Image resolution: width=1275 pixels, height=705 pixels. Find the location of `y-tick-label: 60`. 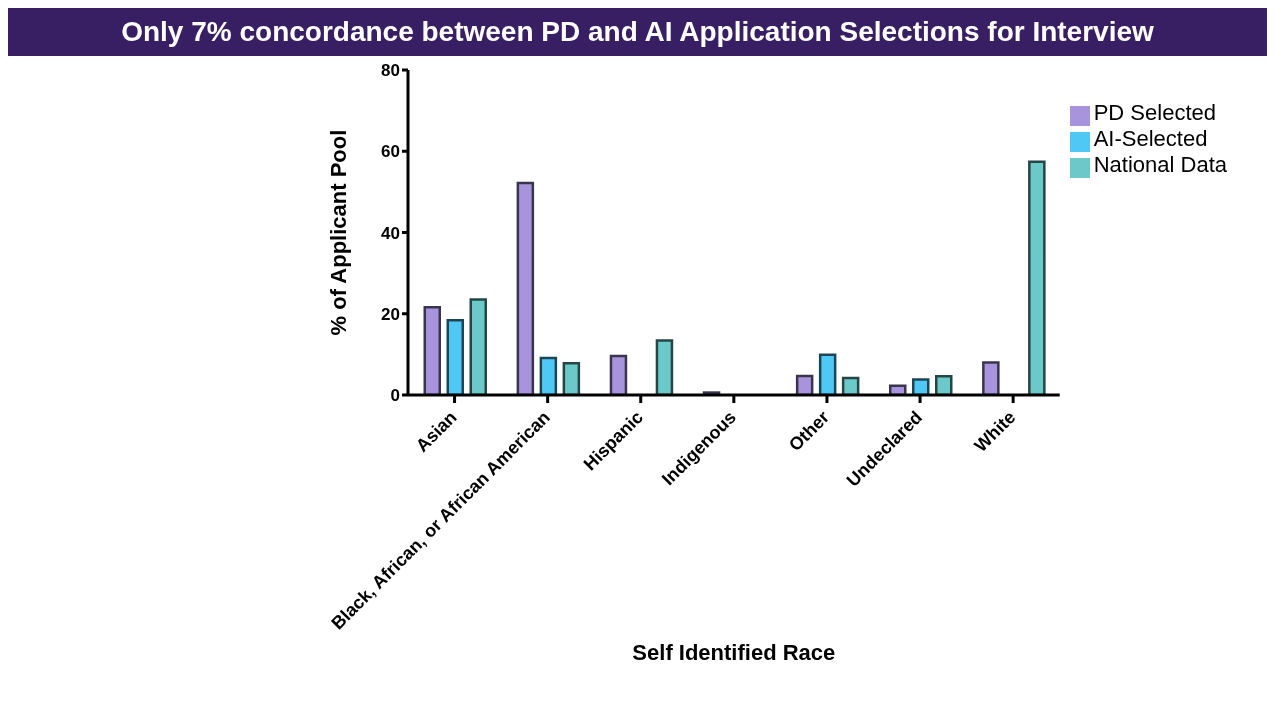

y-tick-label: 60 is located at coordinates (390, 152).